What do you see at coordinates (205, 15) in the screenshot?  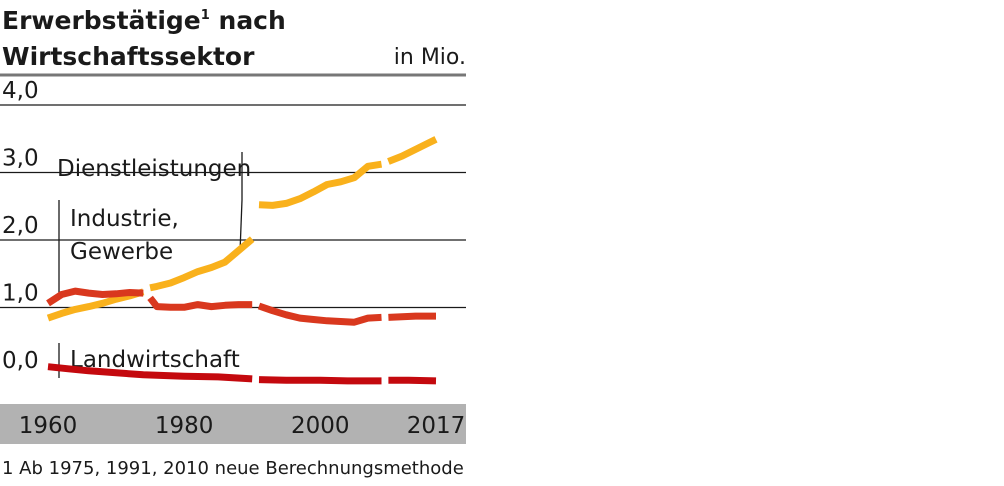 I see `footnote-marker: 1` at bounding box center [205, 15].